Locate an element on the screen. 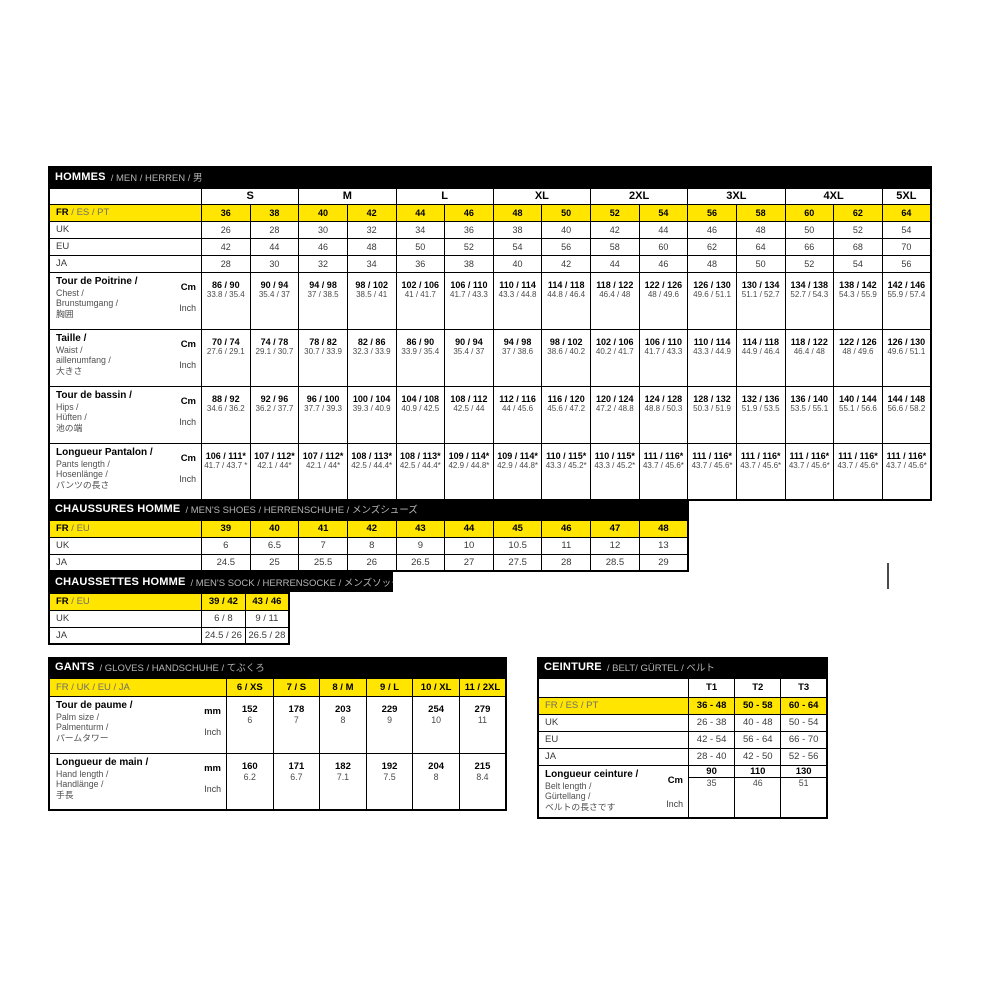 This screenshot has height=1005, width=1005. size-value-cell: 50 is located at coordinates (420, 246).